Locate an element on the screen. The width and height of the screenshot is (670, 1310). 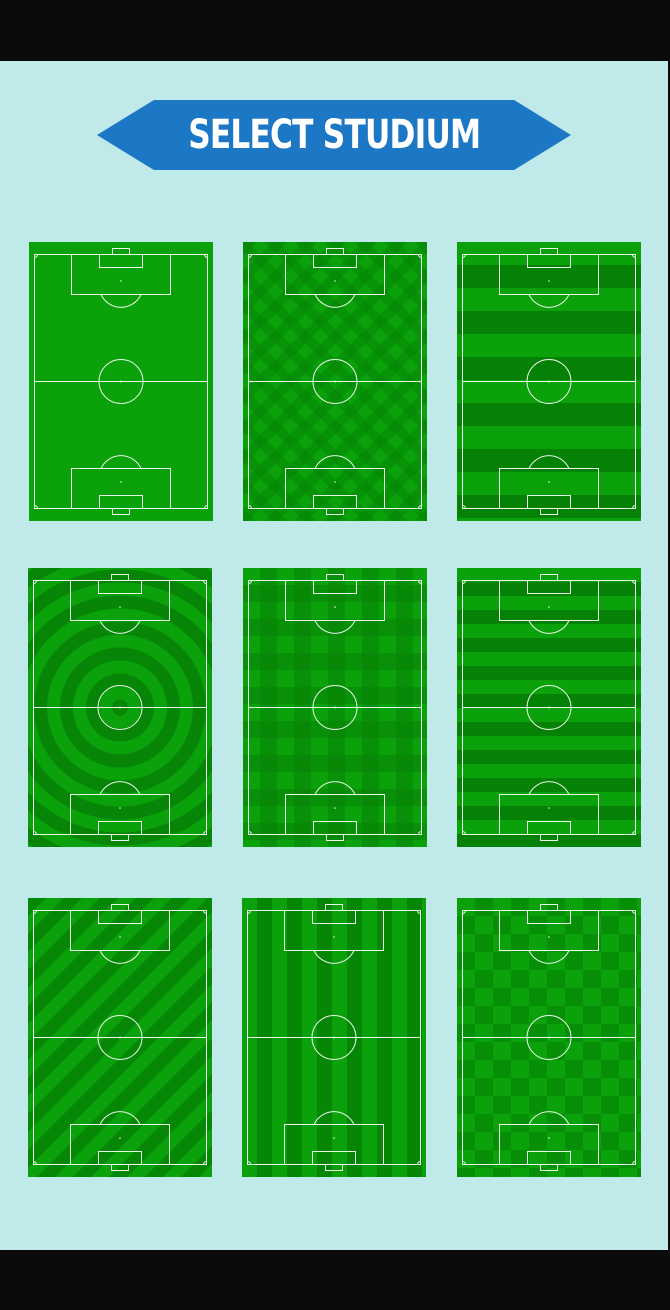
pitch-plaid is located at coordinates (335, 707).